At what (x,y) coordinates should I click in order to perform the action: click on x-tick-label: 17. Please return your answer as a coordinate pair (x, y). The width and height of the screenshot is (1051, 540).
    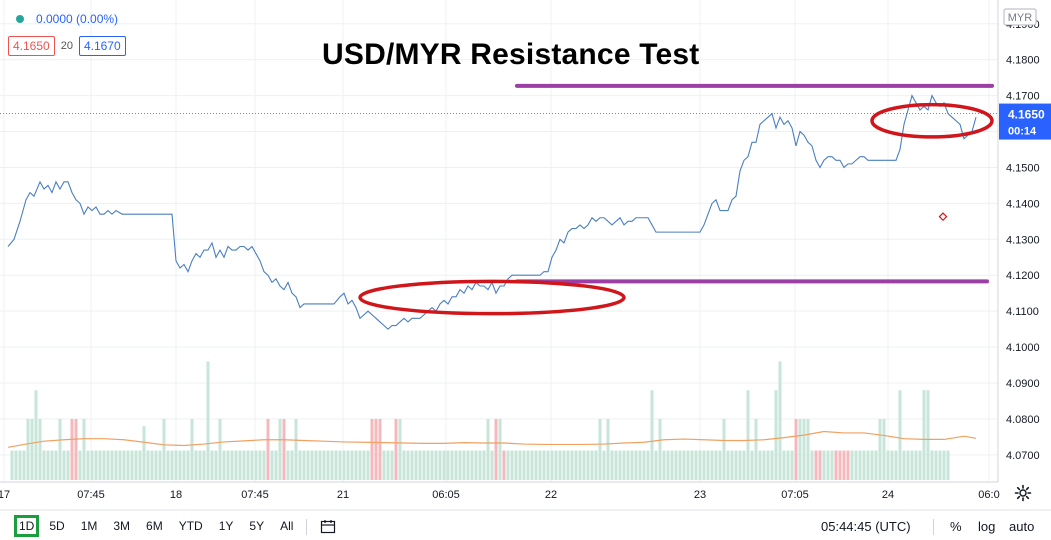
    Looking at the image, I should click on (5, 495).